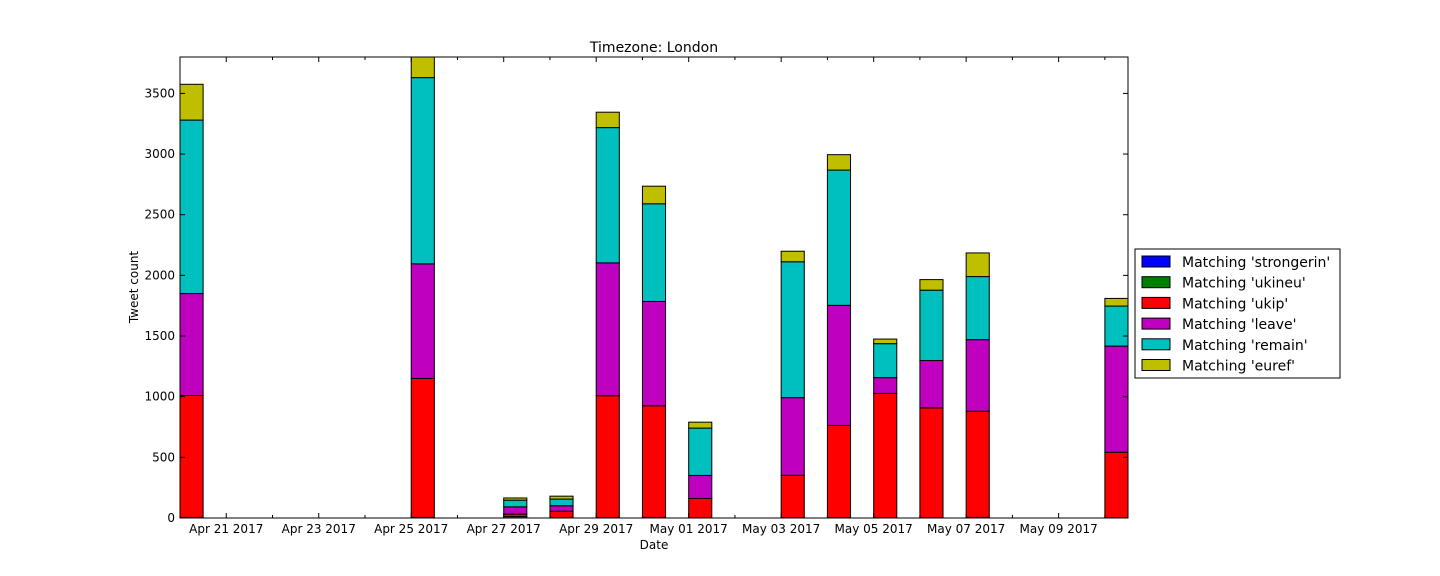 This screenshot has height=576, width=1440. What do you see at coordinates (1059, 529) in the screenshot?
I see `x-tick-label: May 09 2017` at bounding box center [1059, 529].